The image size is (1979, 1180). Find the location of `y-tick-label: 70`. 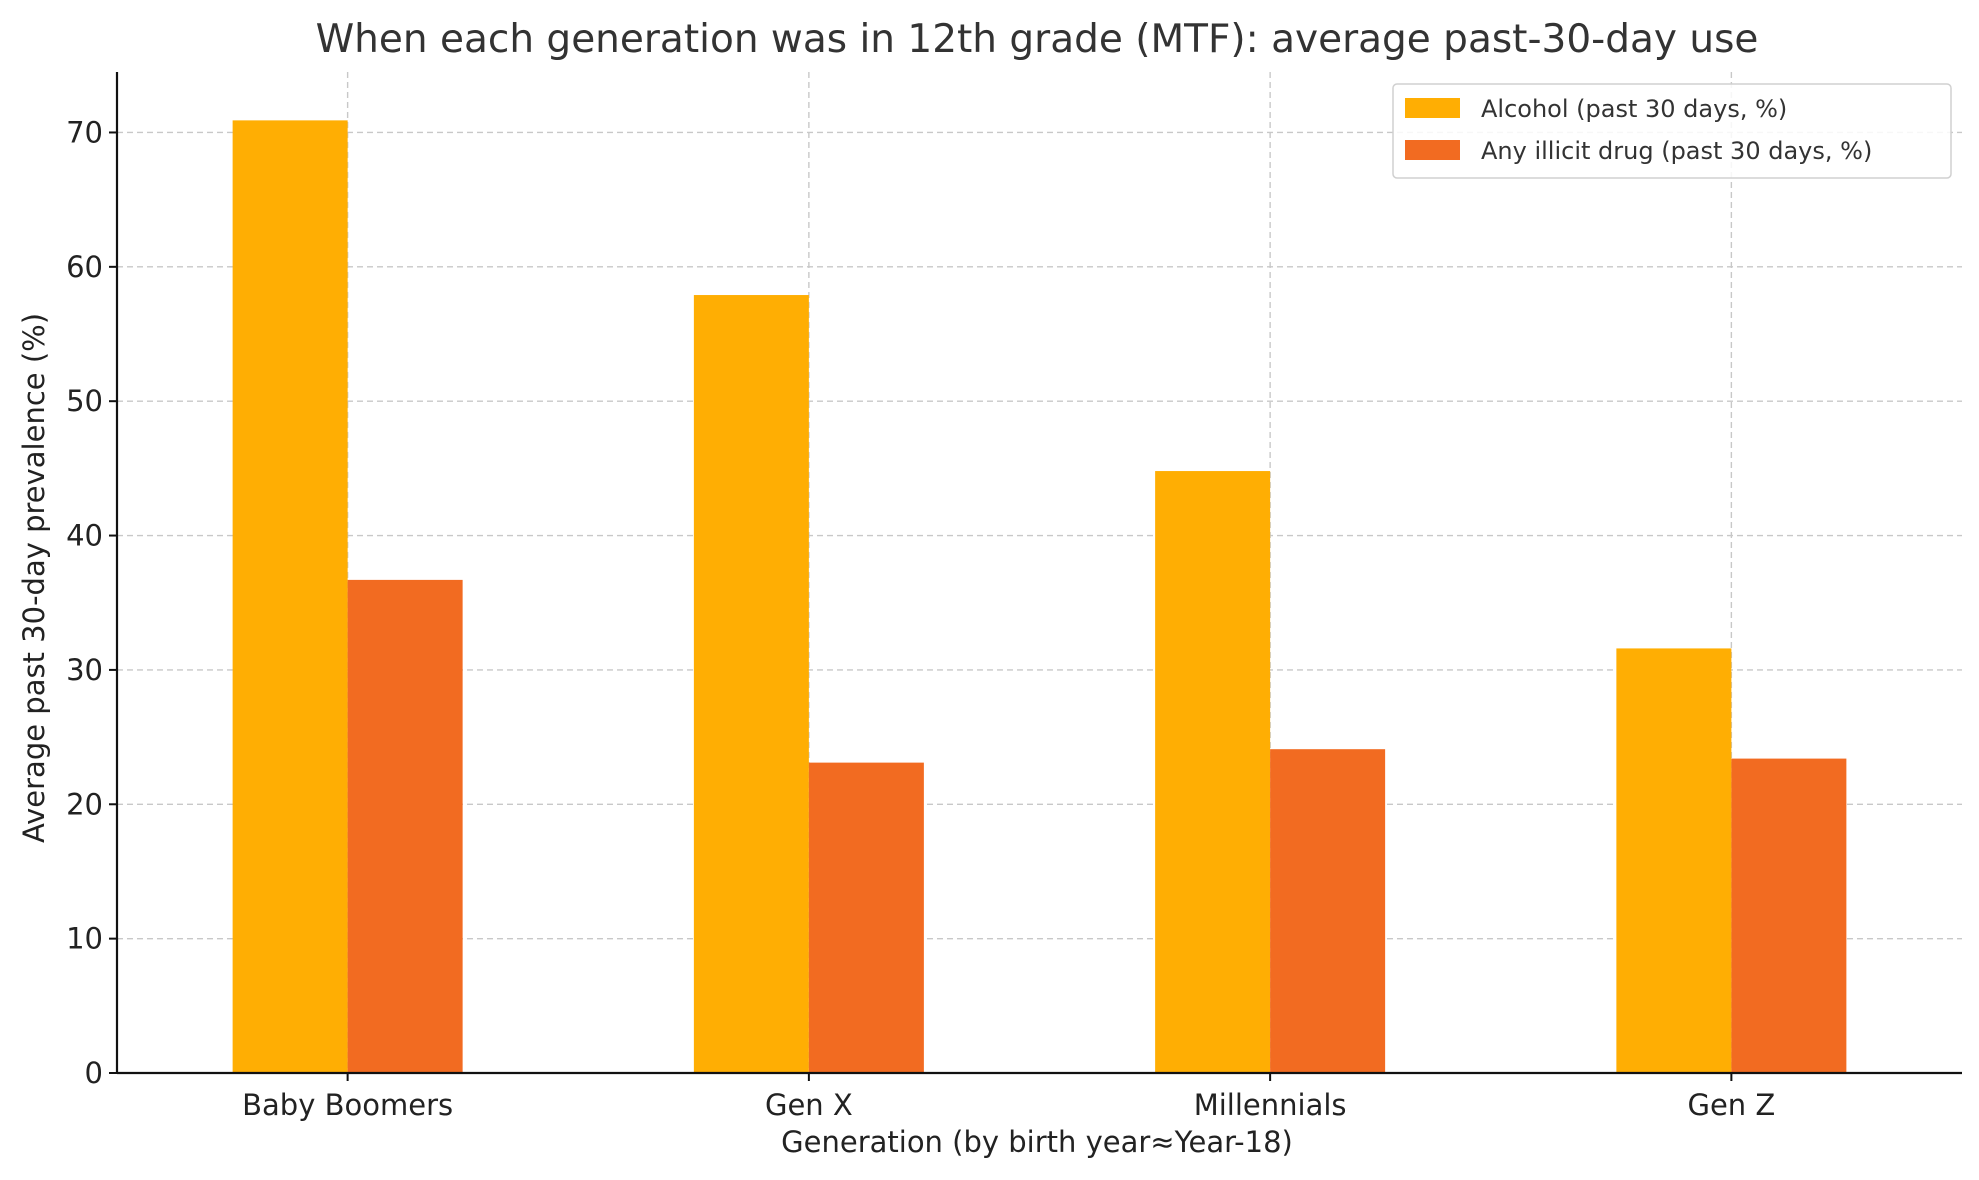

y-tick-label: 70 is located at coordinates (84, 132).